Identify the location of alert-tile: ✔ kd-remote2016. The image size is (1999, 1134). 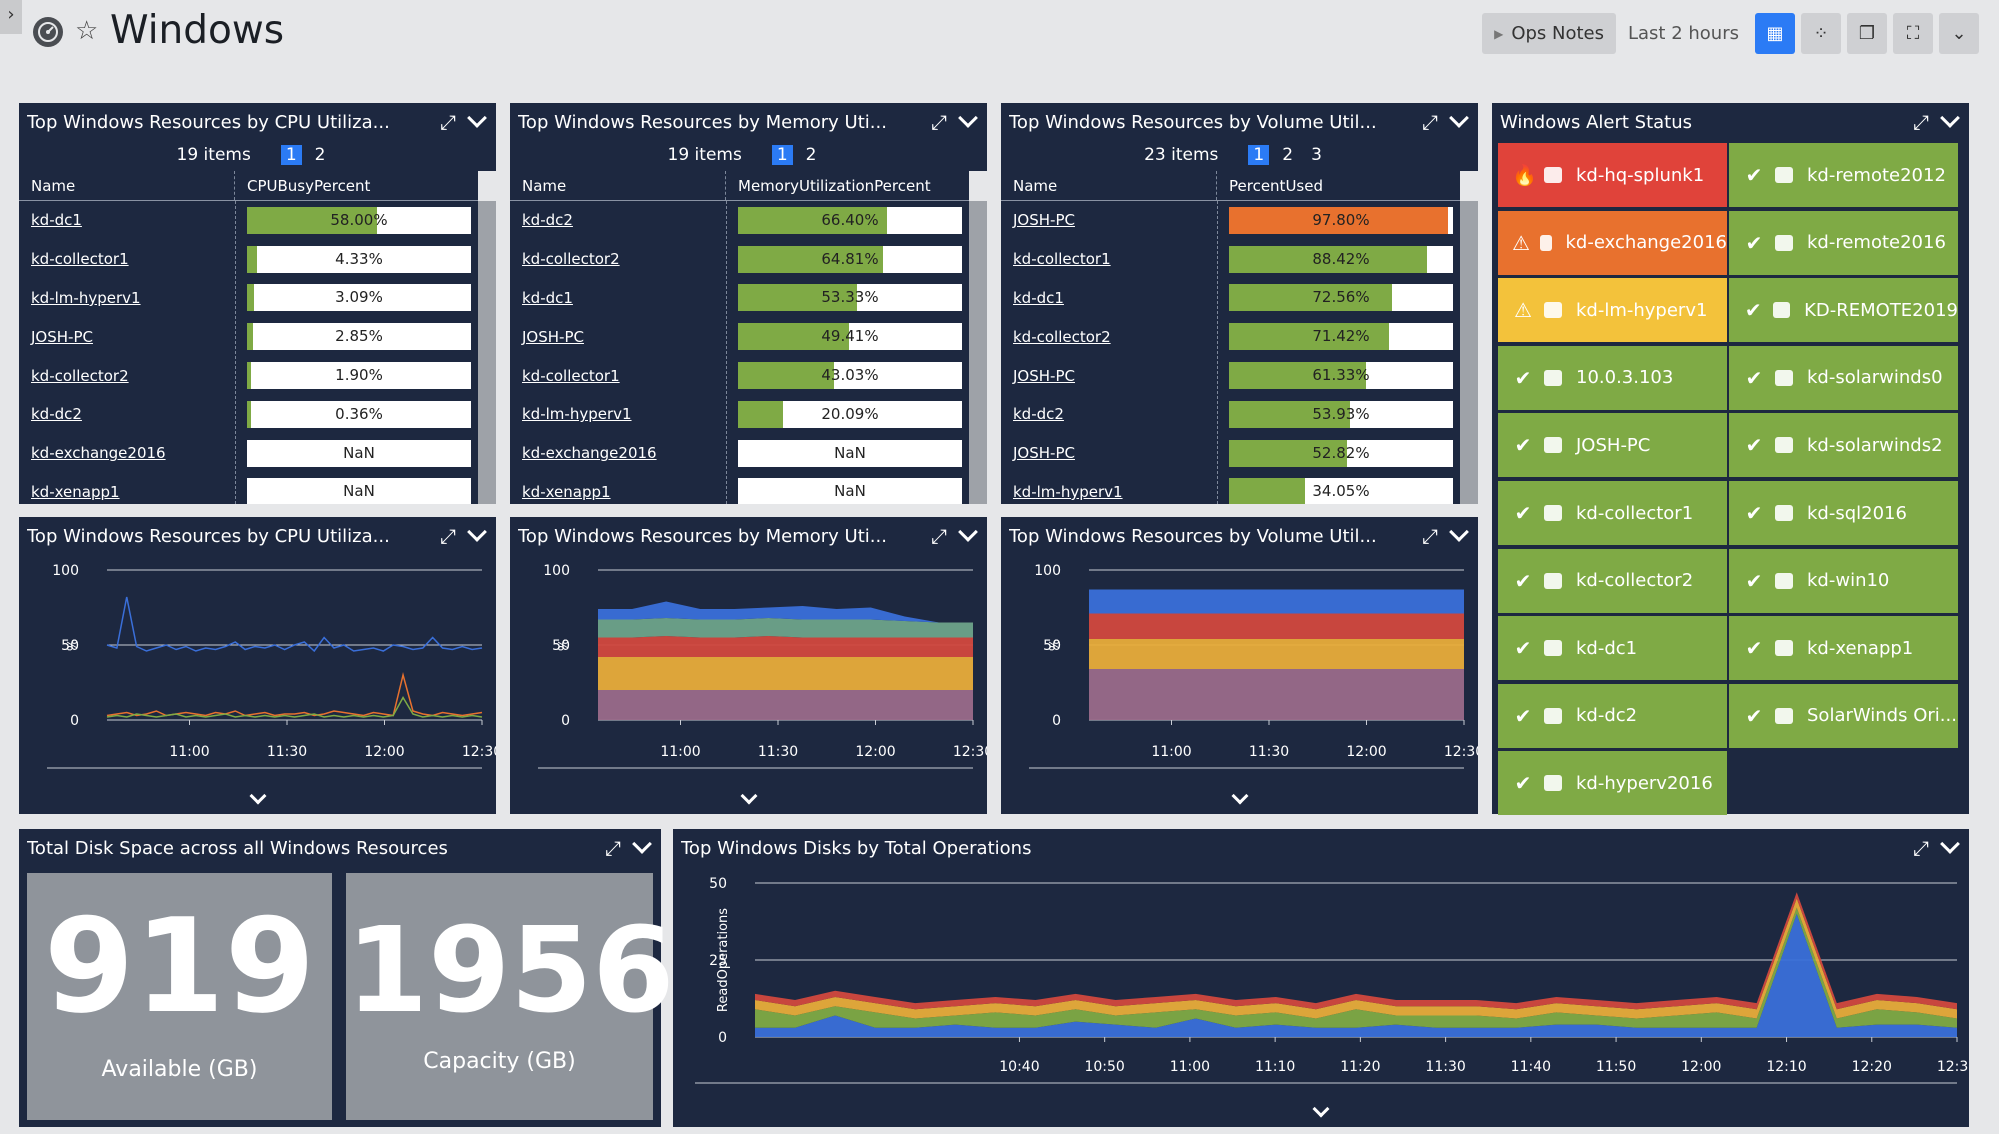
(1843, 242).